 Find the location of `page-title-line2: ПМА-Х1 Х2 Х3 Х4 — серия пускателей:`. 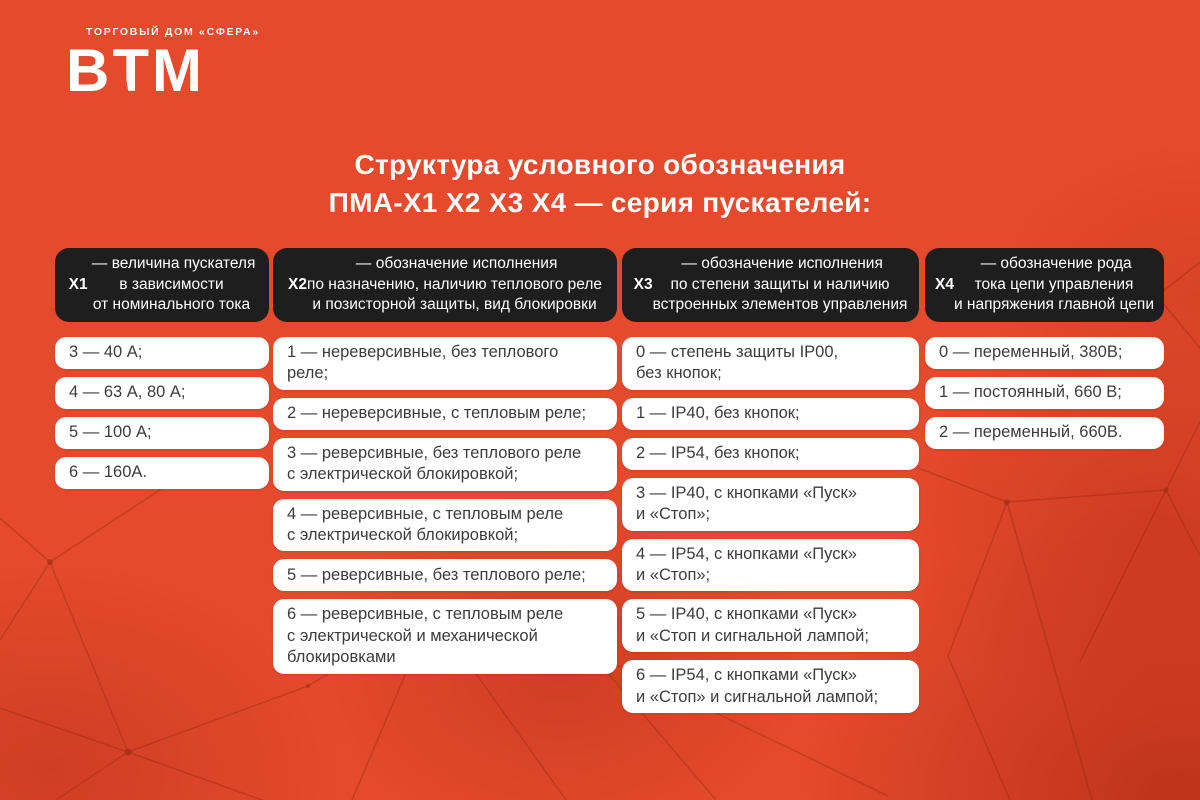

page-title-line2: ПМА-Х1 Х2 Х3 Х4 — серия пускателей: is located at coordinates (600, 202).